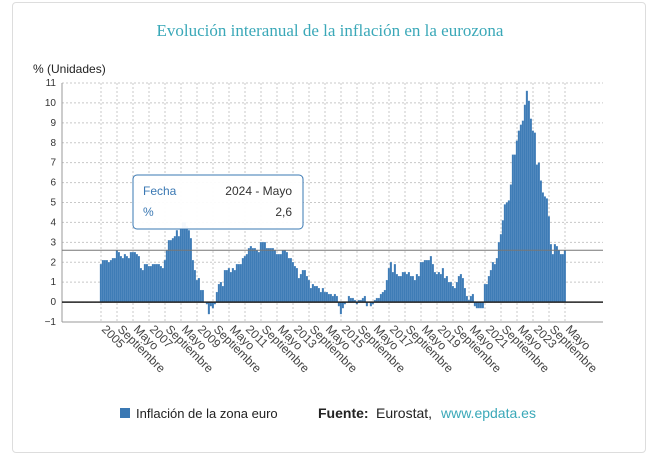 The height and width of the screenshot is (473, 658). Describe the element at coordinates (488, 413) in the screenshot. I see `source-link: www.epdata.es` at that location.